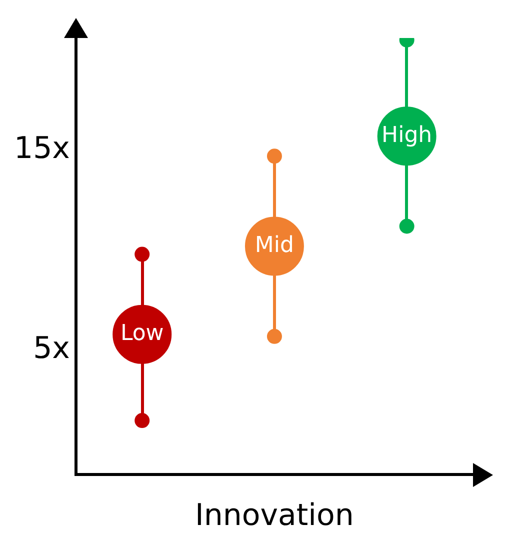 The width and height of the screenshot is (511, 539). I want to click on y-tick-label: 5x, so click(51, 348).